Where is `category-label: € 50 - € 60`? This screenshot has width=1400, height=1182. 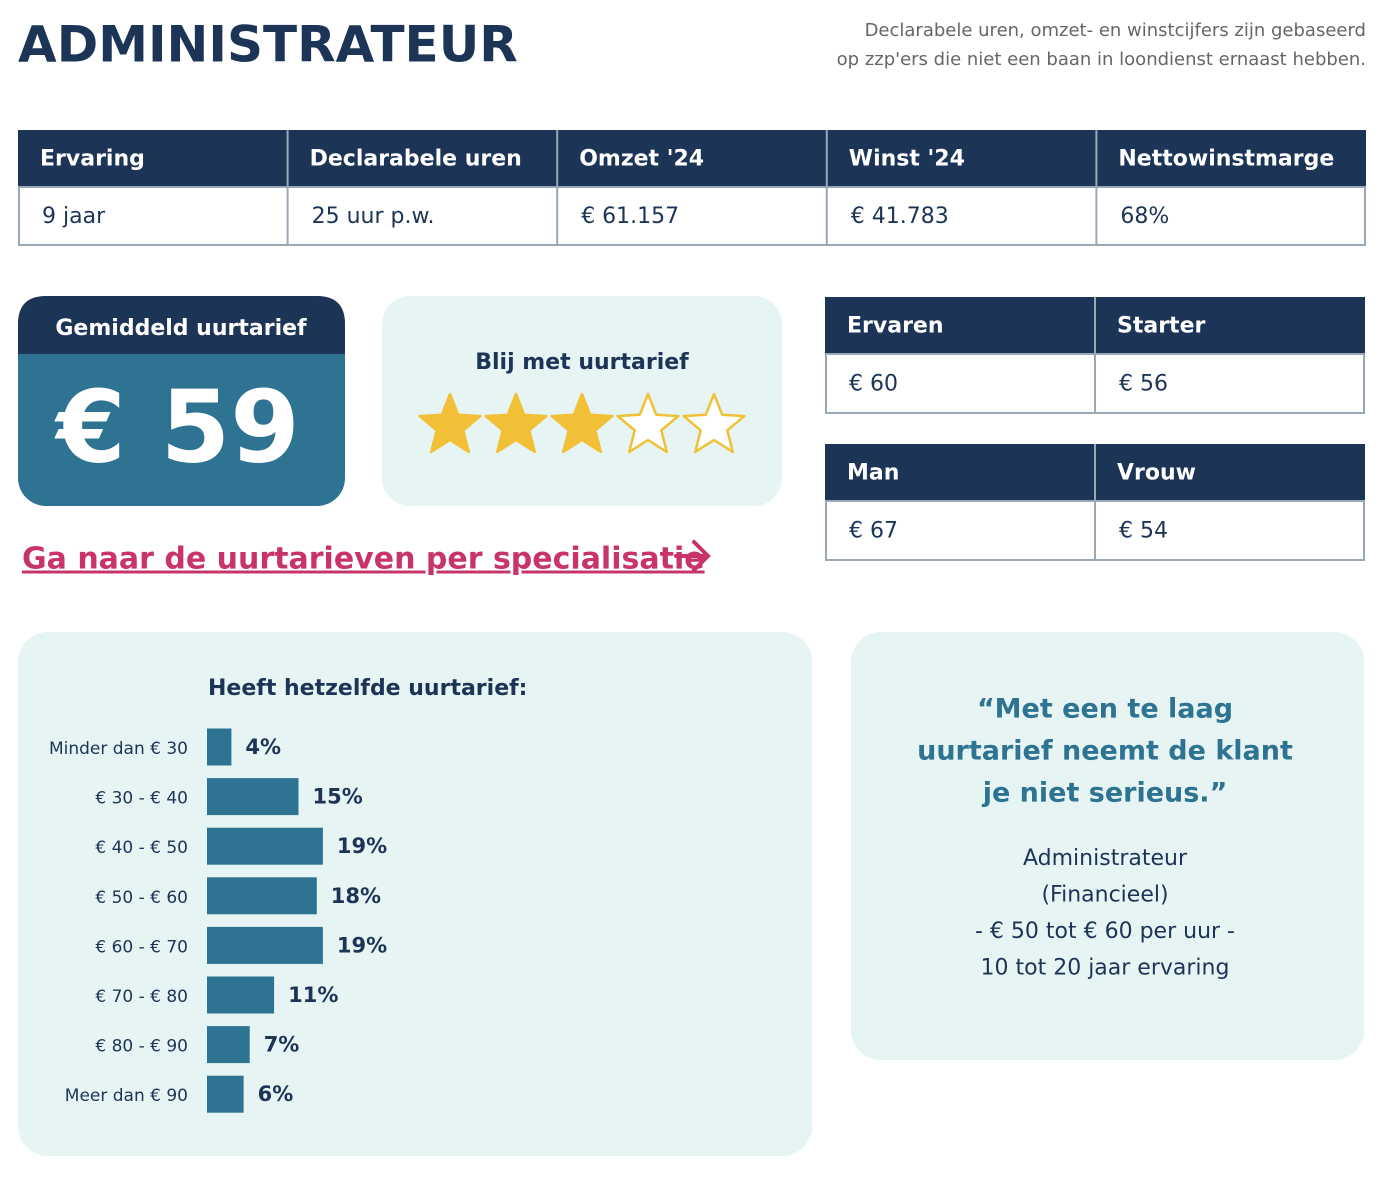 category-label: € 50 - € 60 is located at coordinates (141, 898).